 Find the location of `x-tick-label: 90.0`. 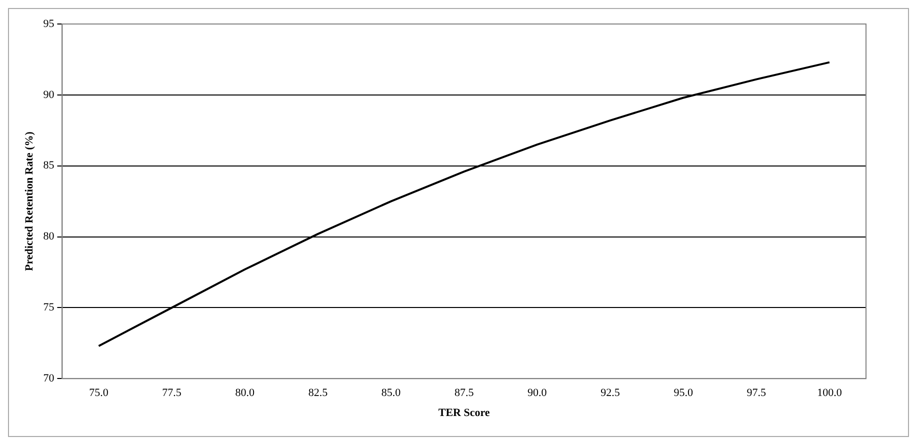

x-tick-label: 90.0 is located at coordinates (538, 393).